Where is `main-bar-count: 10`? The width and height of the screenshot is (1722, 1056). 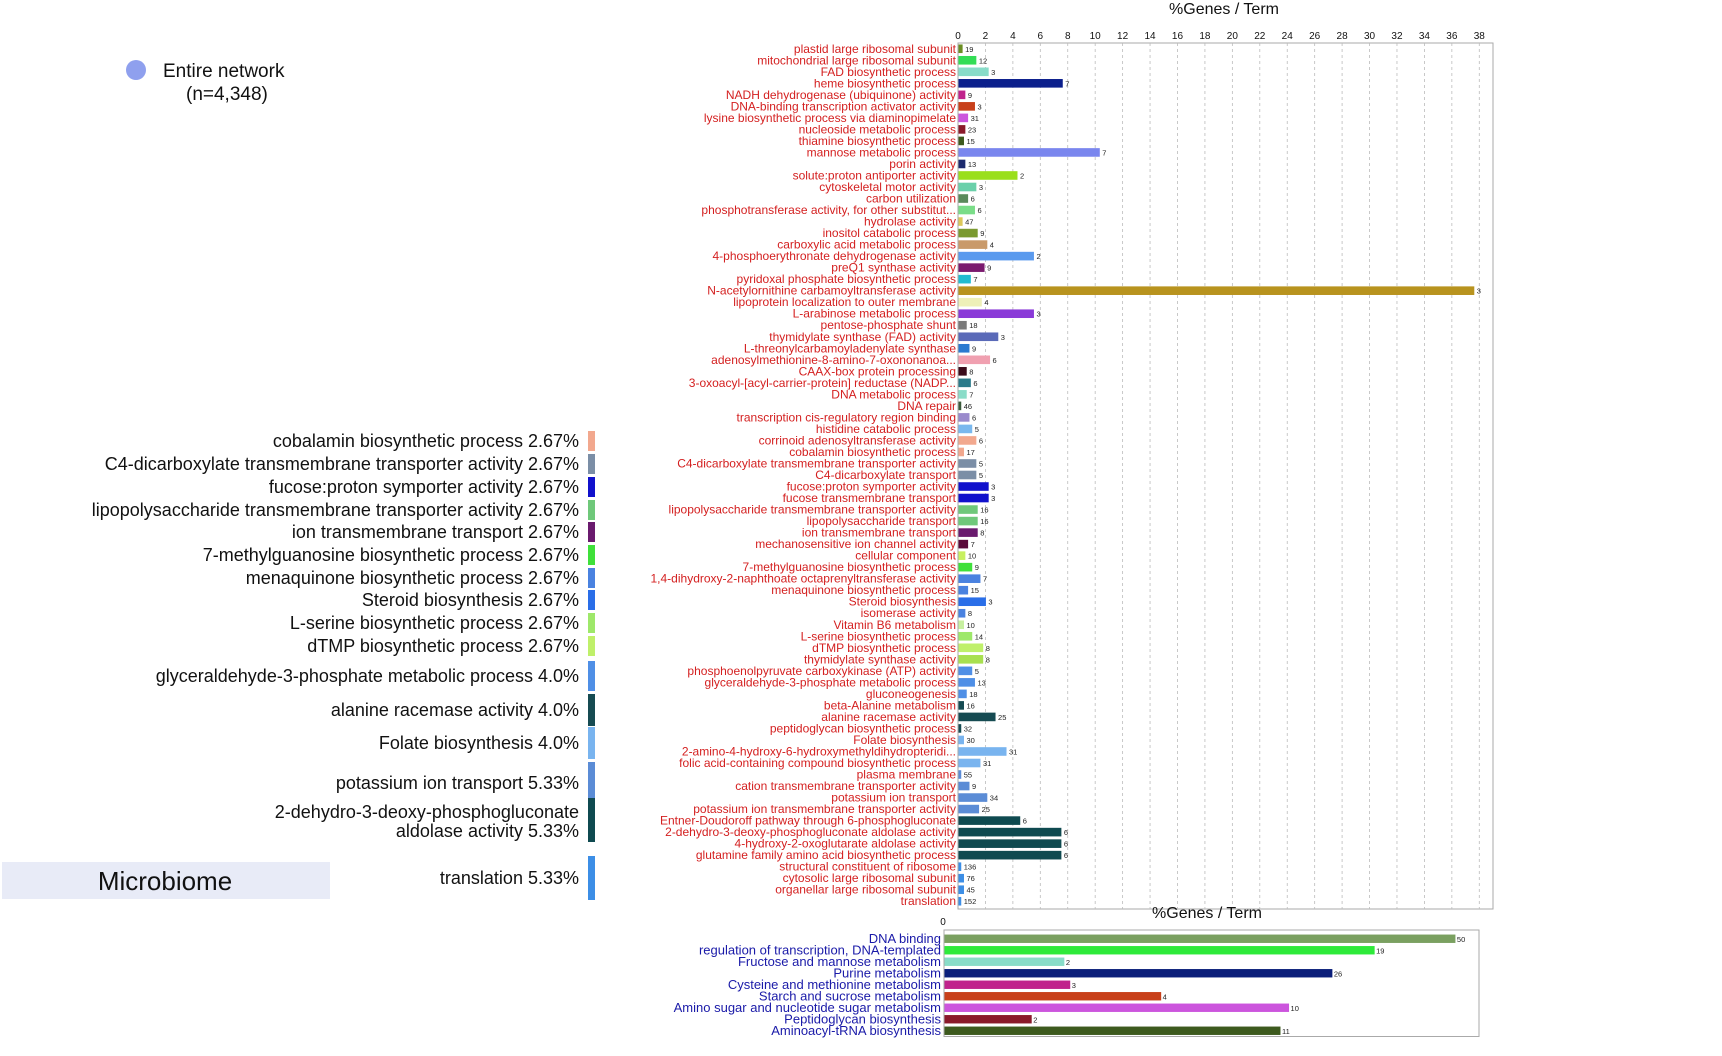 main-bar-count: 10 is located at coordinates (972, 556).